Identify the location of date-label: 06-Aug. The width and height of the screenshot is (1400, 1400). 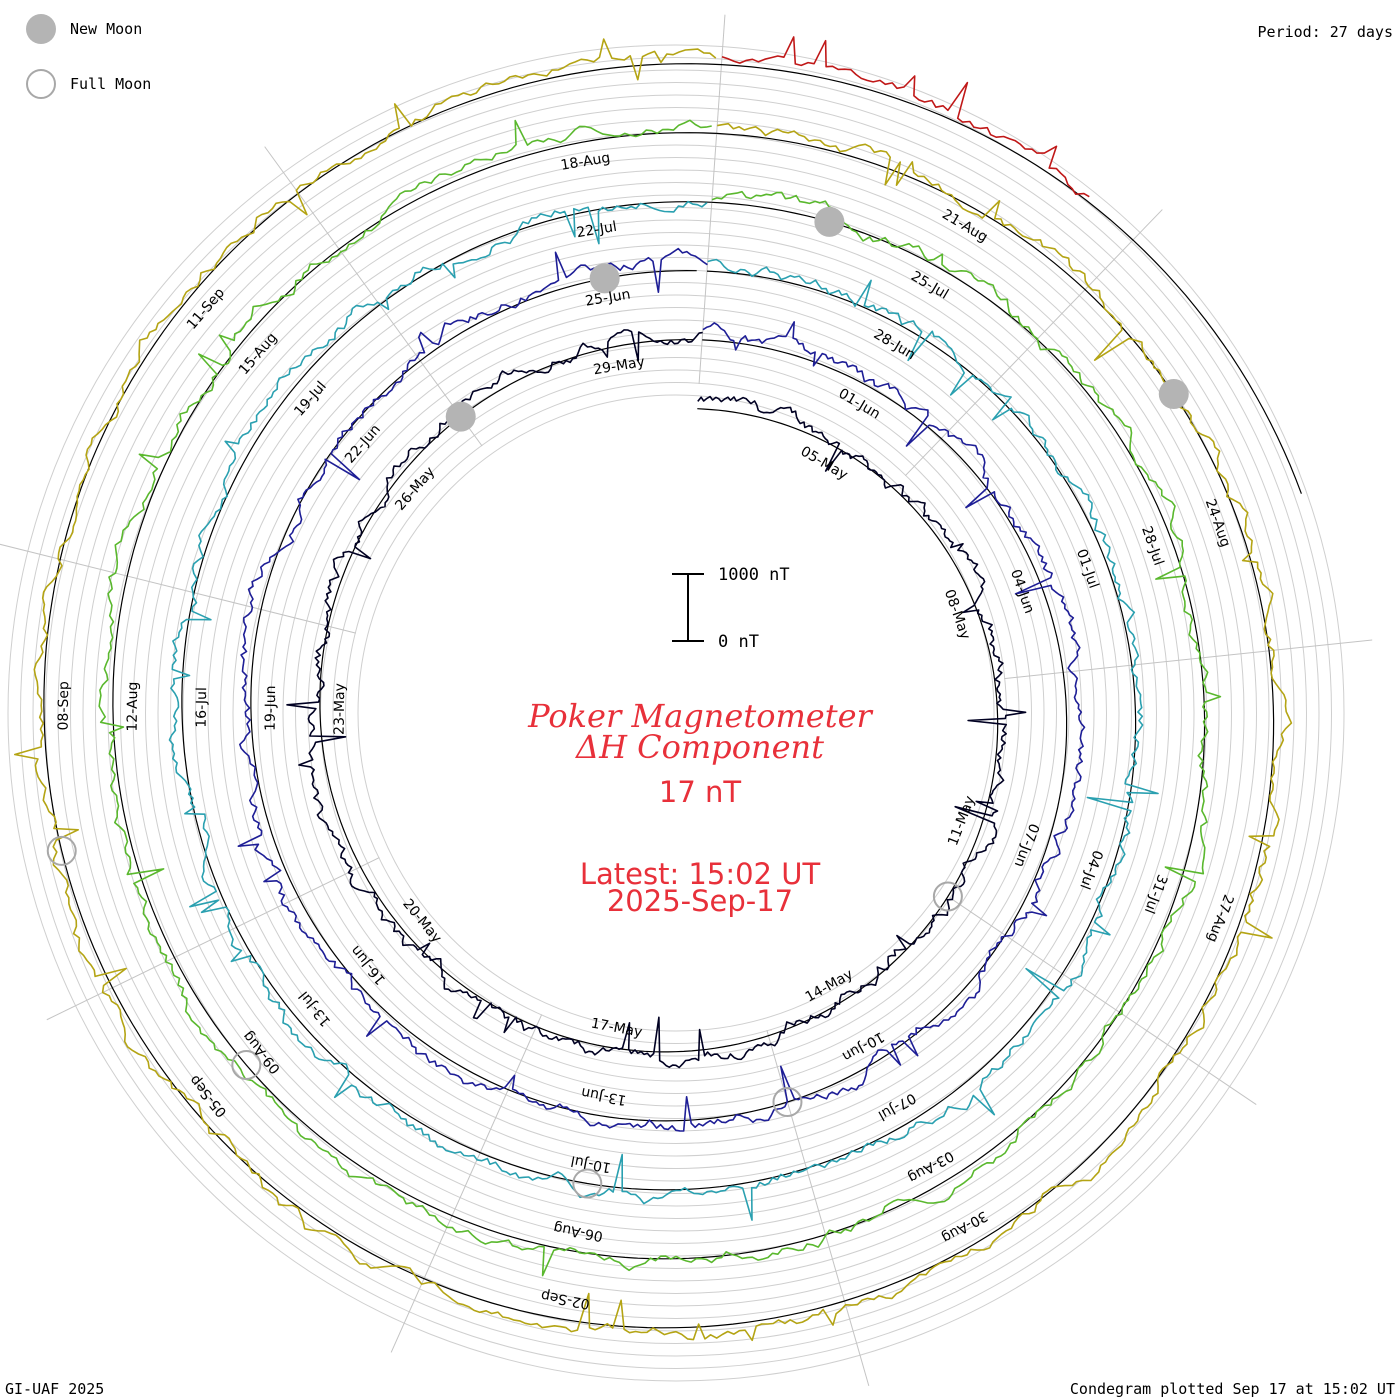
(578, 1231).